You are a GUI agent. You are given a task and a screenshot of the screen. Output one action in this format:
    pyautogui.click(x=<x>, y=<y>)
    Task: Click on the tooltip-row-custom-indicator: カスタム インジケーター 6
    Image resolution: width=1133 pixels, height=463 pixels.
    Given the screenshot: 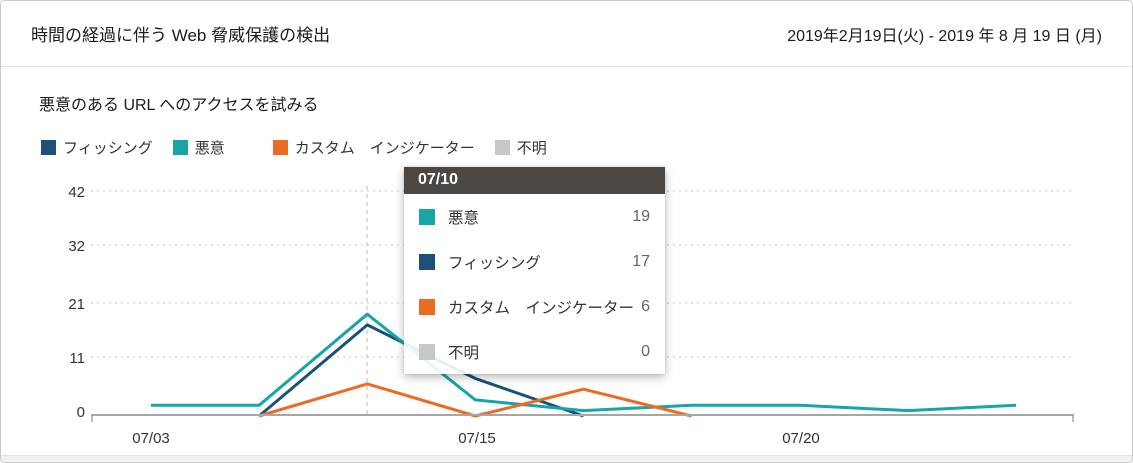 What is the action you would take?
    pyautogui.click(x=534, y=306)
    